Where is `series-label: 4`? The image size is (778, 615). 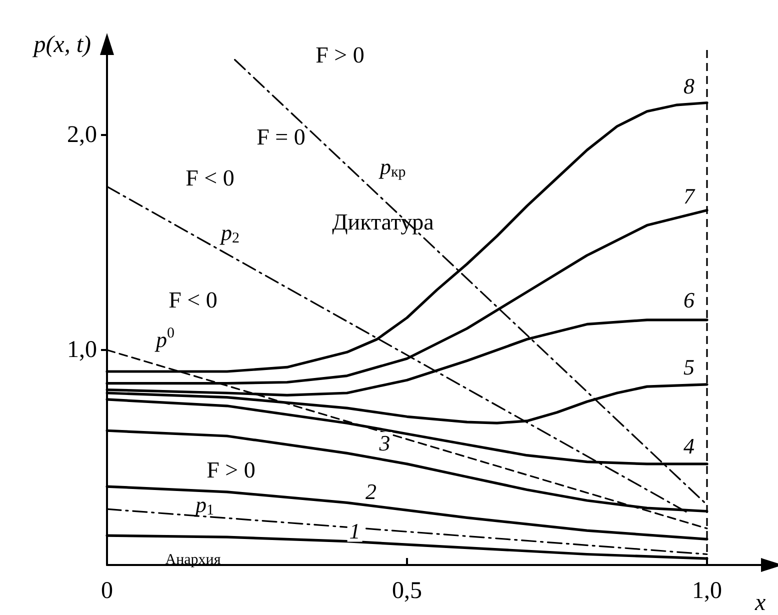
series-label: 4 is located at coordinates (689, 445).